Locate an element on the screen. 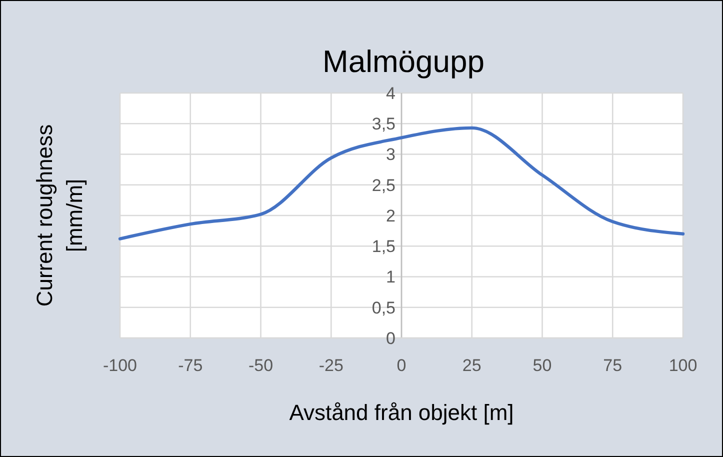  chart-title: Malmögupp is located at coordinates (403, 61).